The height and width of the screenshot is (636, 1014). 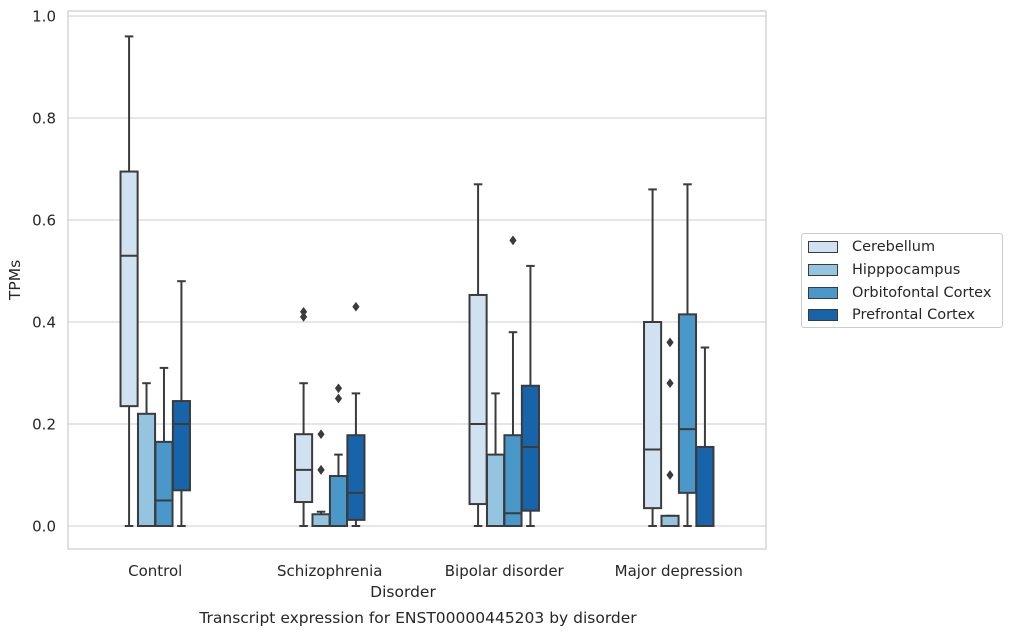 I want to click on legend-swatch-prefrontal, so click(x=823, y=315).